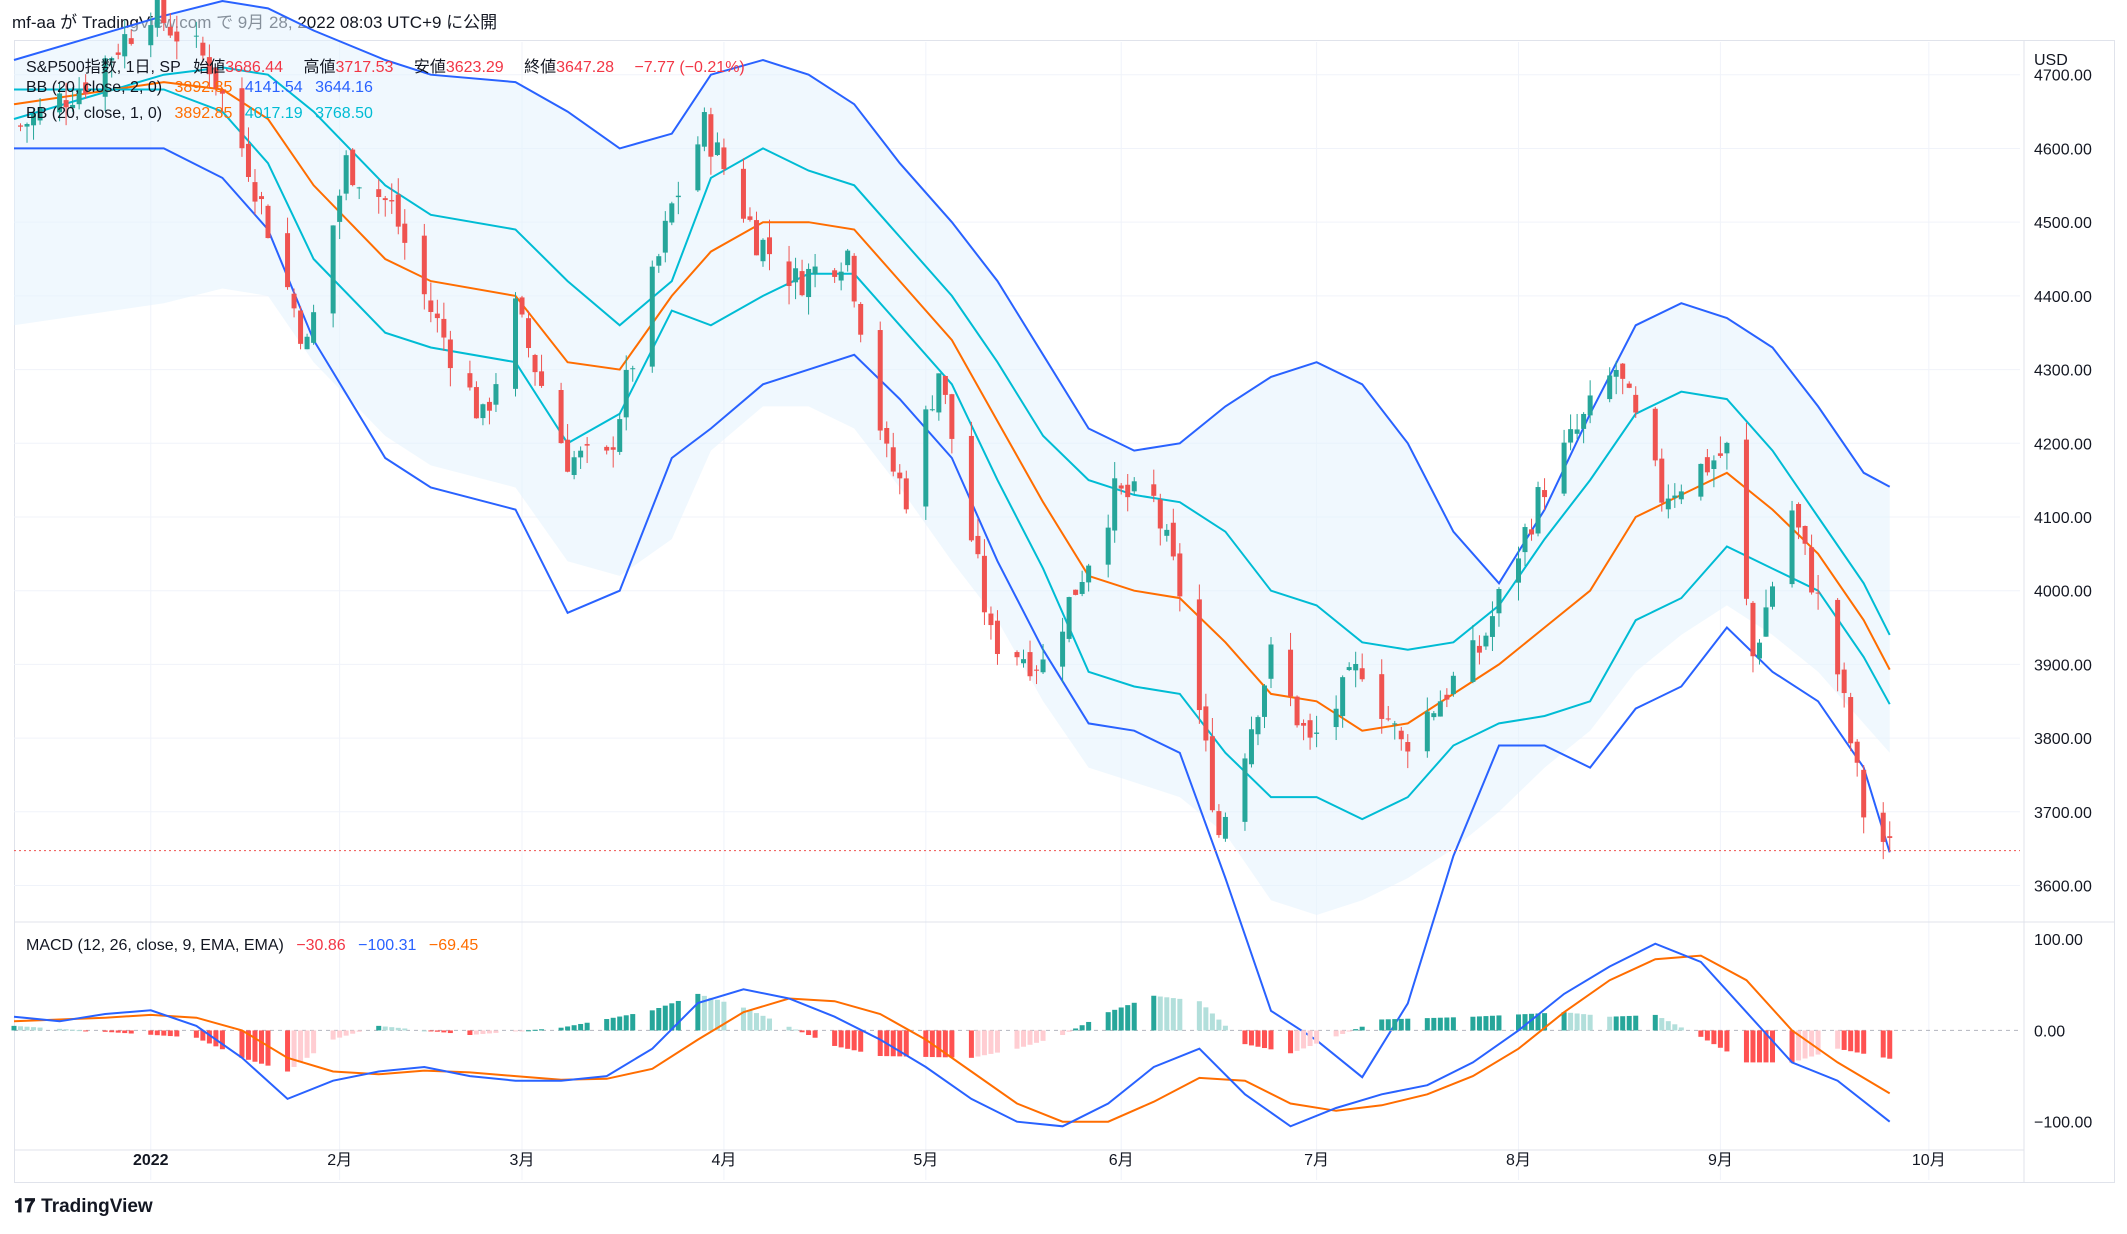  What do you see at coordinates (2063, 76) in the screenshot?
I see `price-tick-label: 4700.00` at bounding box center [2063, 76].